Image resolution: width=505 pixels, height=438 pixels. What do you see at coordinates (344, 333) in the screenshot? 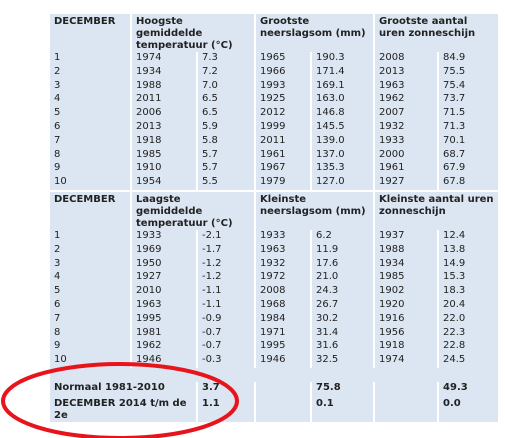
I see `table-cell: 31.4` at bounding box center [344, 333].